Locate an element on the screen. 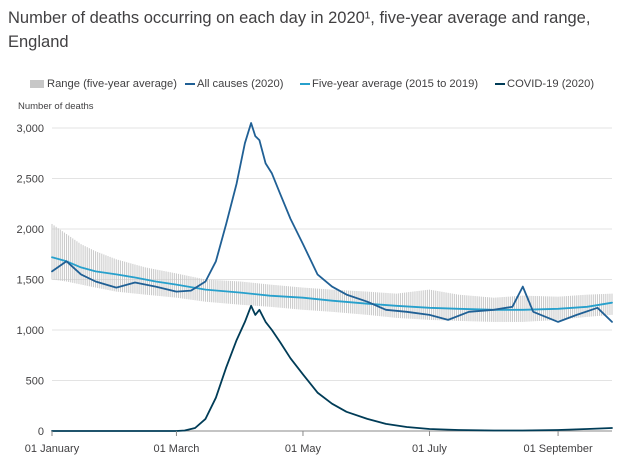 The height and width of the screenshot is (459, 623). y-tick-label: 500 is located at coordinates (35, 382).